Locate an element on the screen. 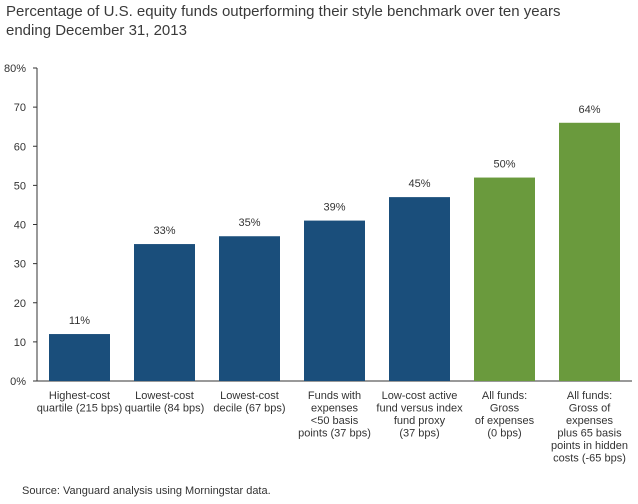 This screenshot has height=504, width=638. y-tick-label: 30 is located at coordinates (20, 265).